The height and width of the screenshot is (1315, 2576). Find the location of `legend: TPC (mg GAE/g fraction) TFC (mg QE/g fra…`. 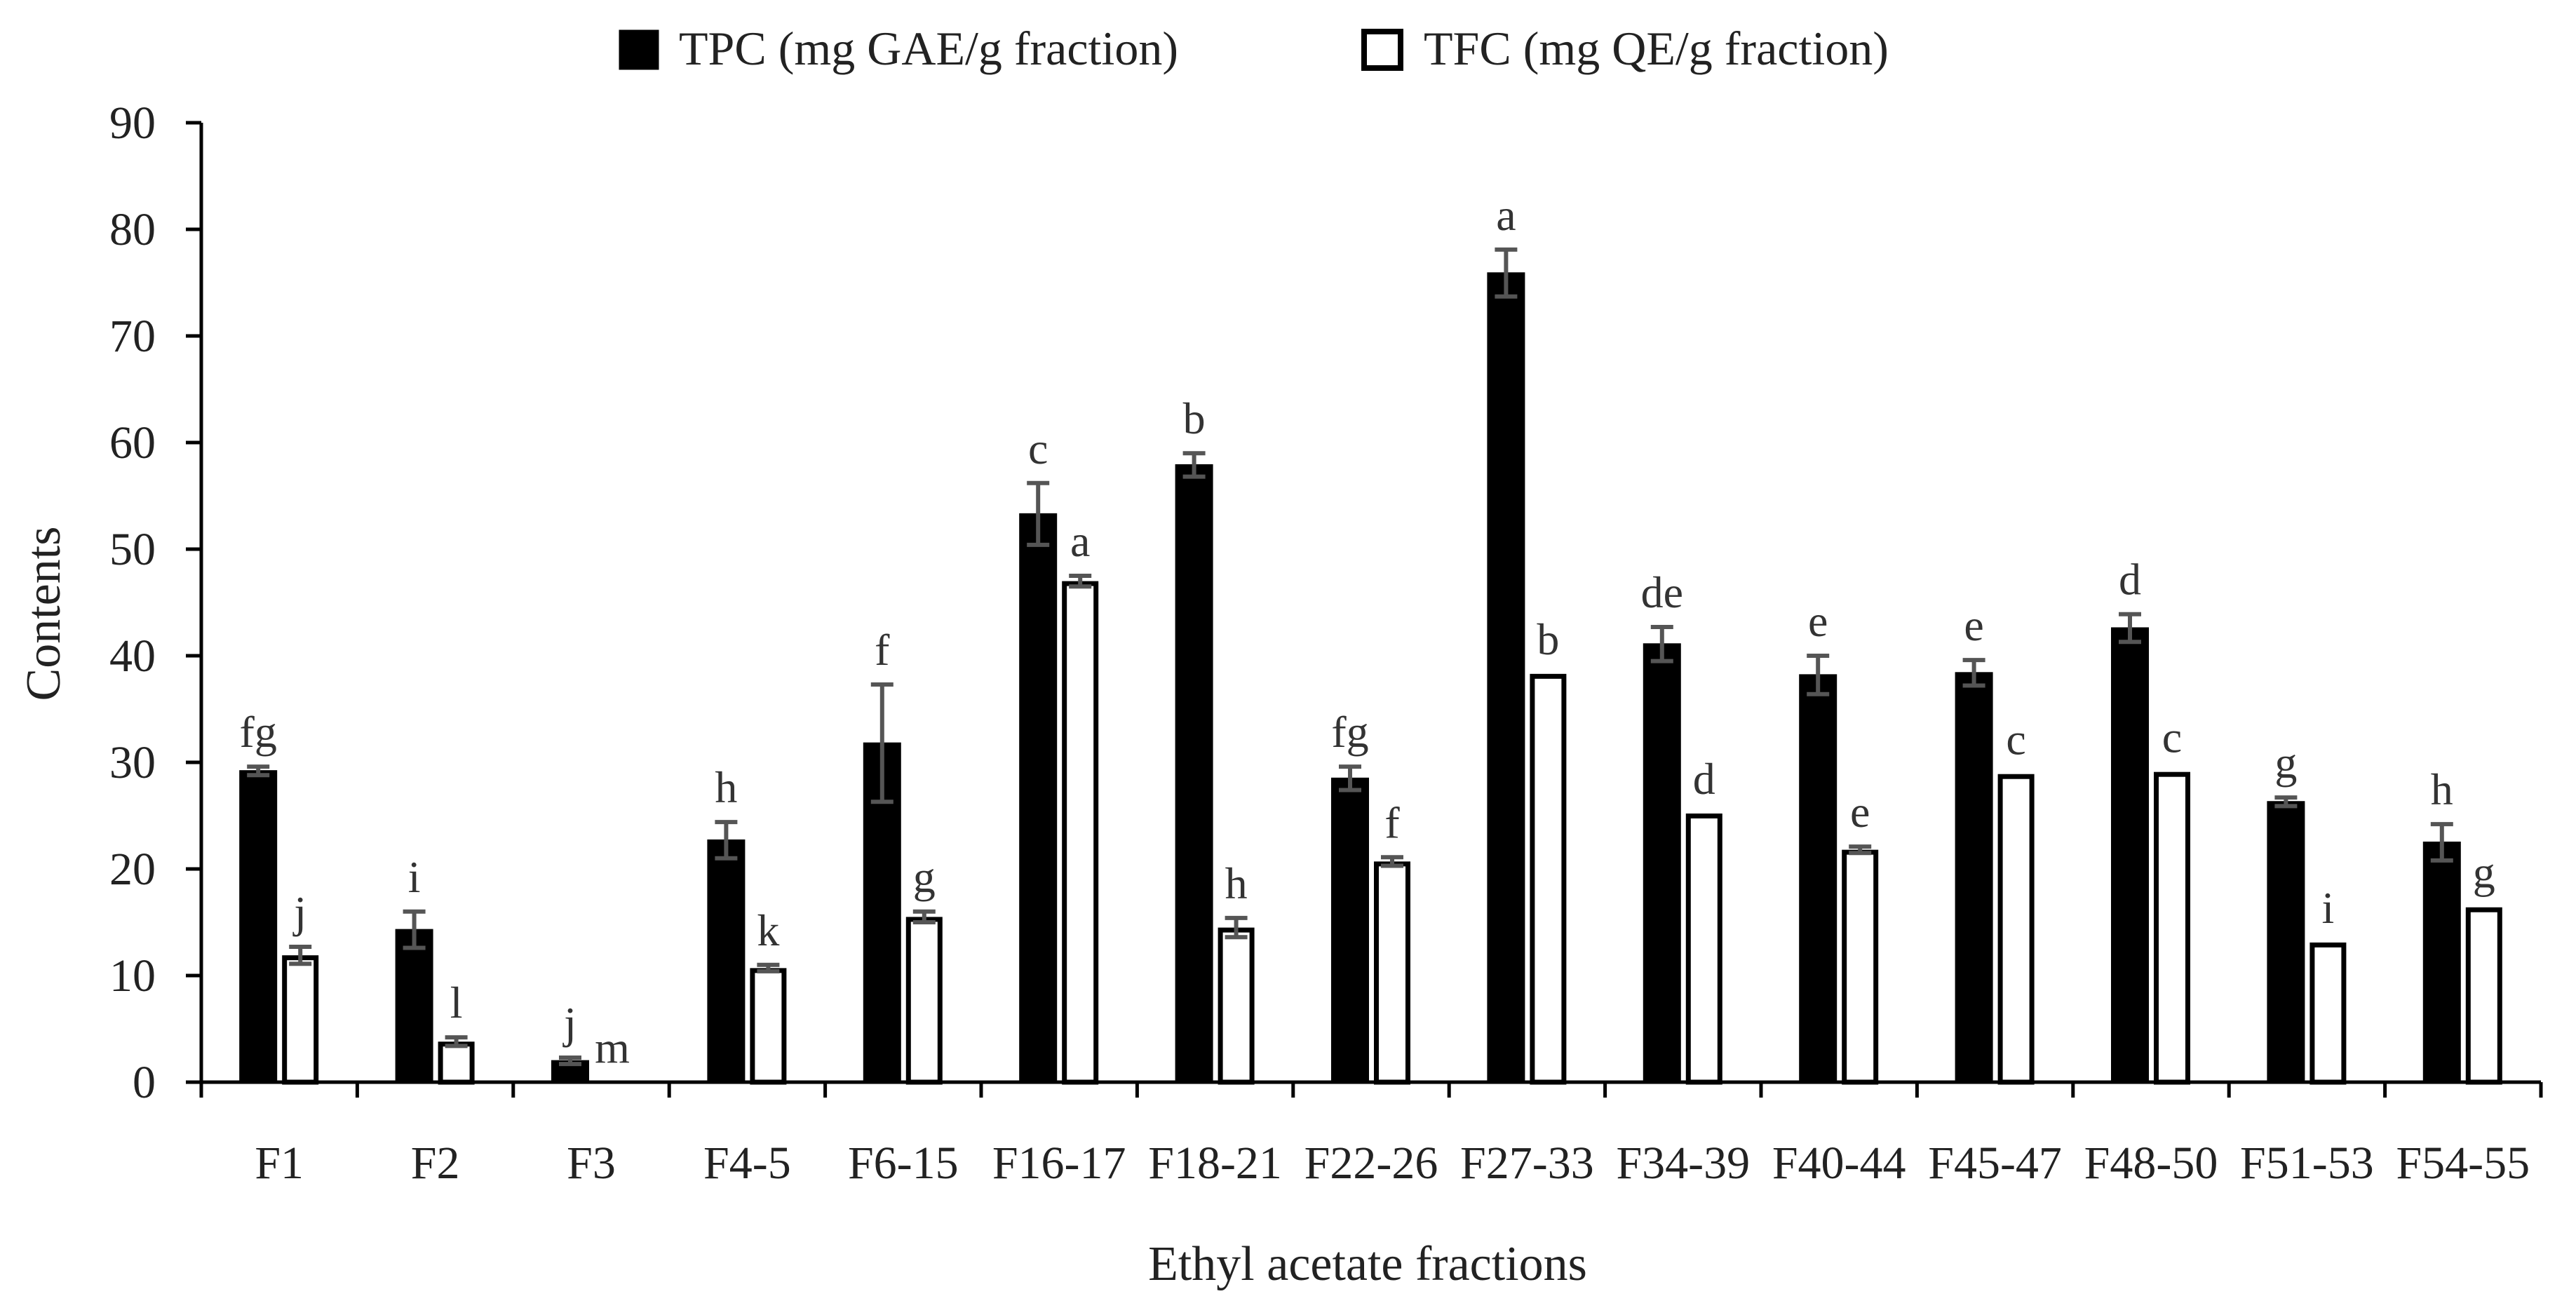

legend: TPC (mg GAE/g fraction) TFC (mg QE/g fra… is located at coordinates (1254, 49).